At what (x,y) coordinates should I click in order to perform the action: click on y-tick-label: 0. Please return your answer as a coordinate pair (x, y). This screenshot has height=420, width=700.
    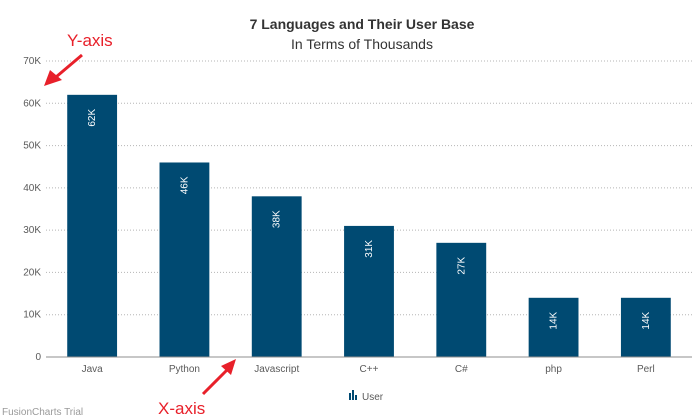
    Looking at the image, I should click on (38, 357).